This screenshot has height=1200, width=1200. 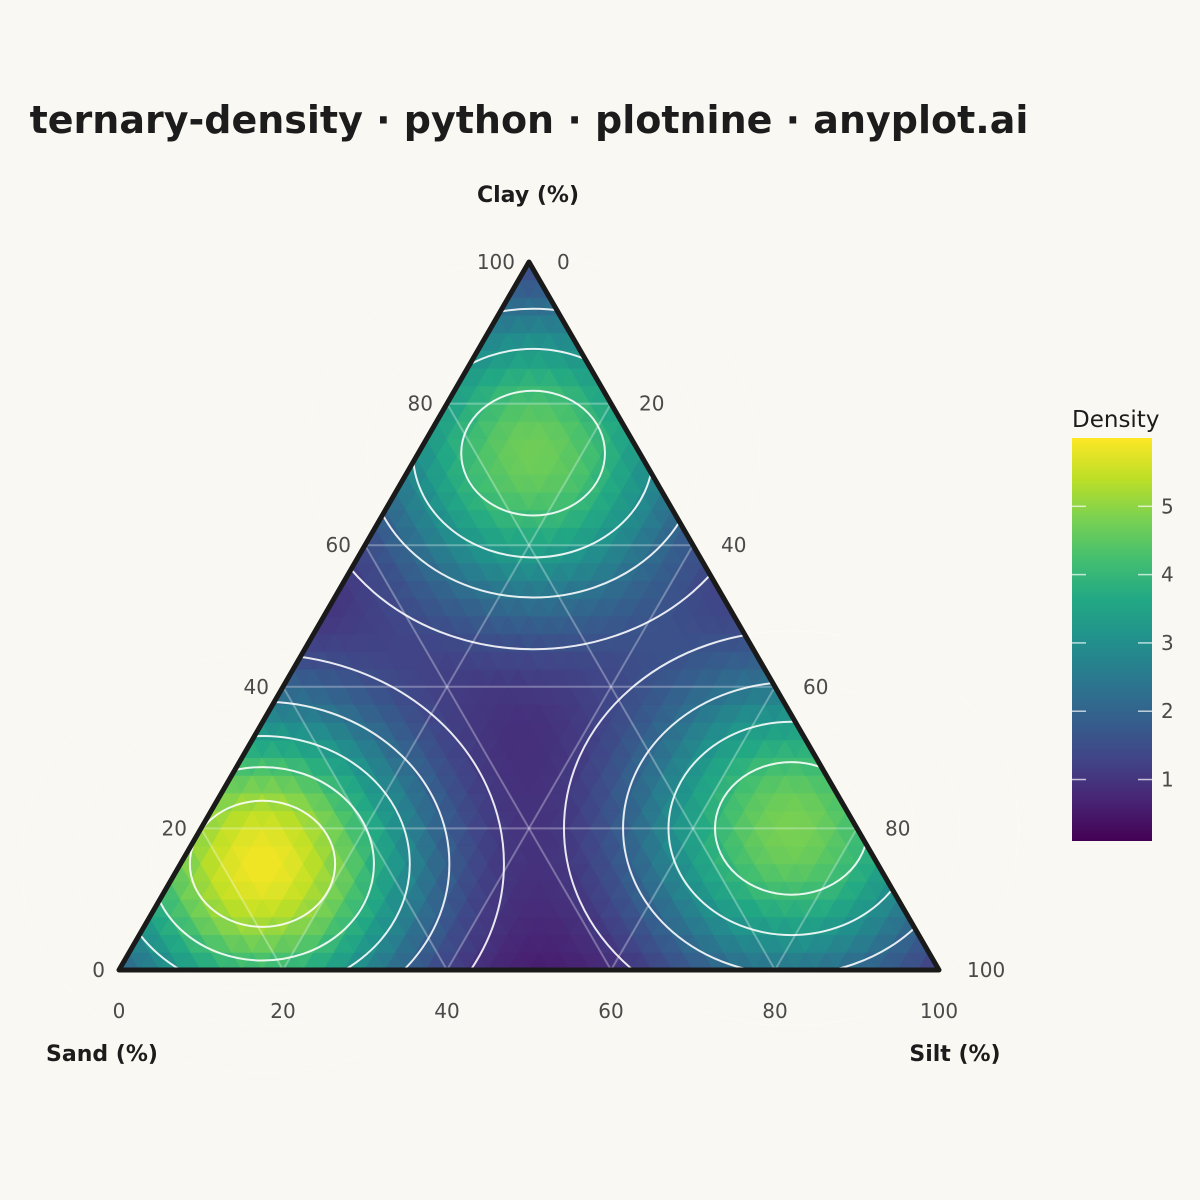 What do you see at coordinates (1167, 643) in the screenshot?
I see `colorbar-tick-label: 3` at bounding box center [1167, 643].